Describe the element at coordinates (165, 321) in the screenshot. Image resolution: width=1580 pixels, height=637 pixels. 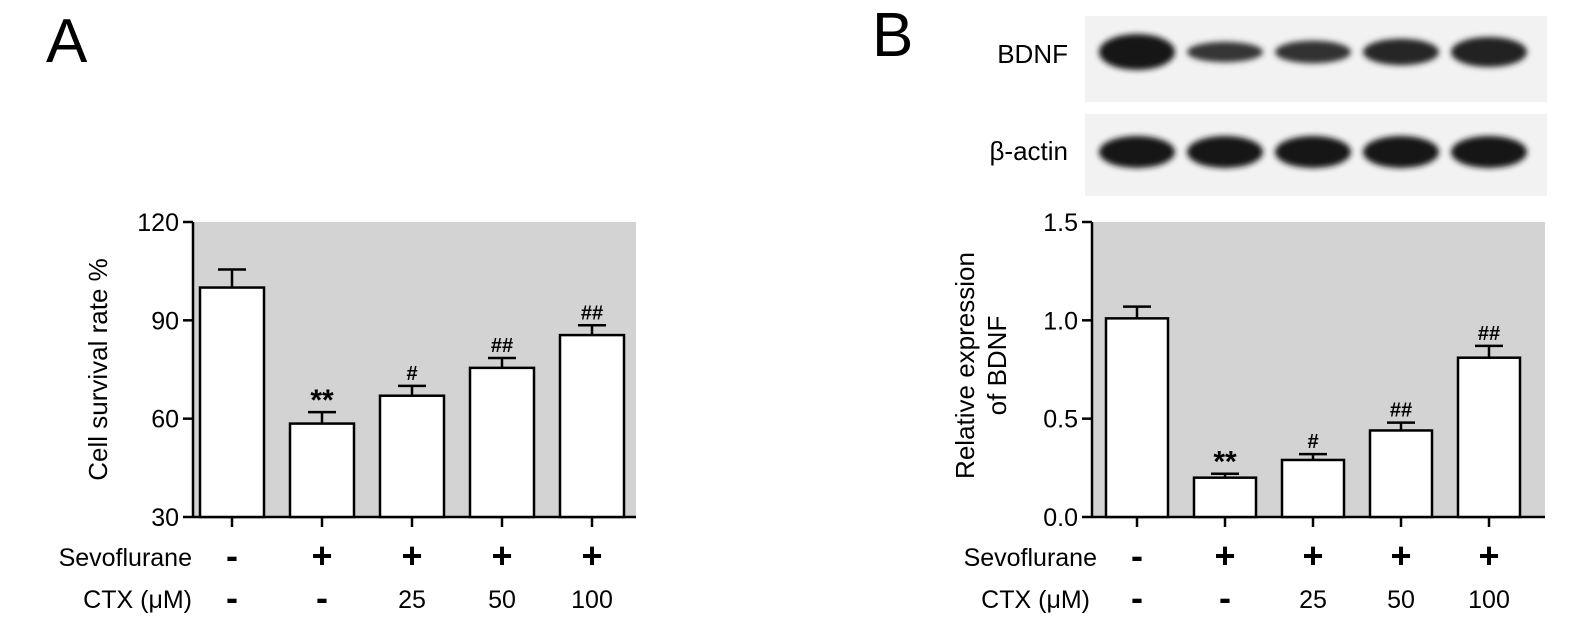
I see `y-tick-label: 90` at that location.